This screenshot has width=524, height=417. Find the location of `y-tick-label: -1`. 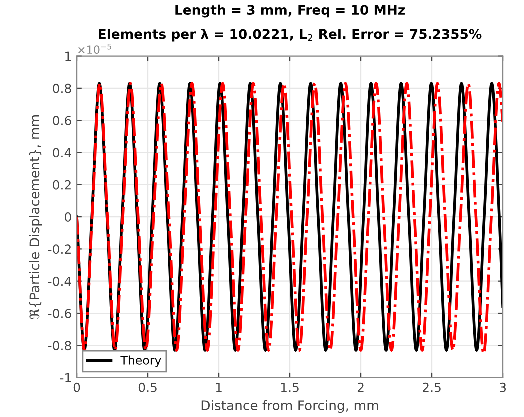

y-tick-label: -1 is located at coordinates (66, 378).